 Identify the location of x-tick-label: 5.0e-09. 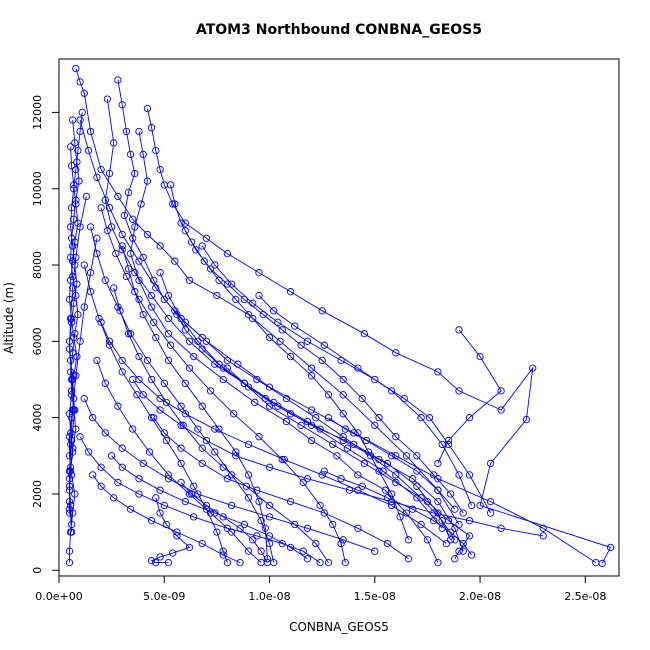
(164, 596).